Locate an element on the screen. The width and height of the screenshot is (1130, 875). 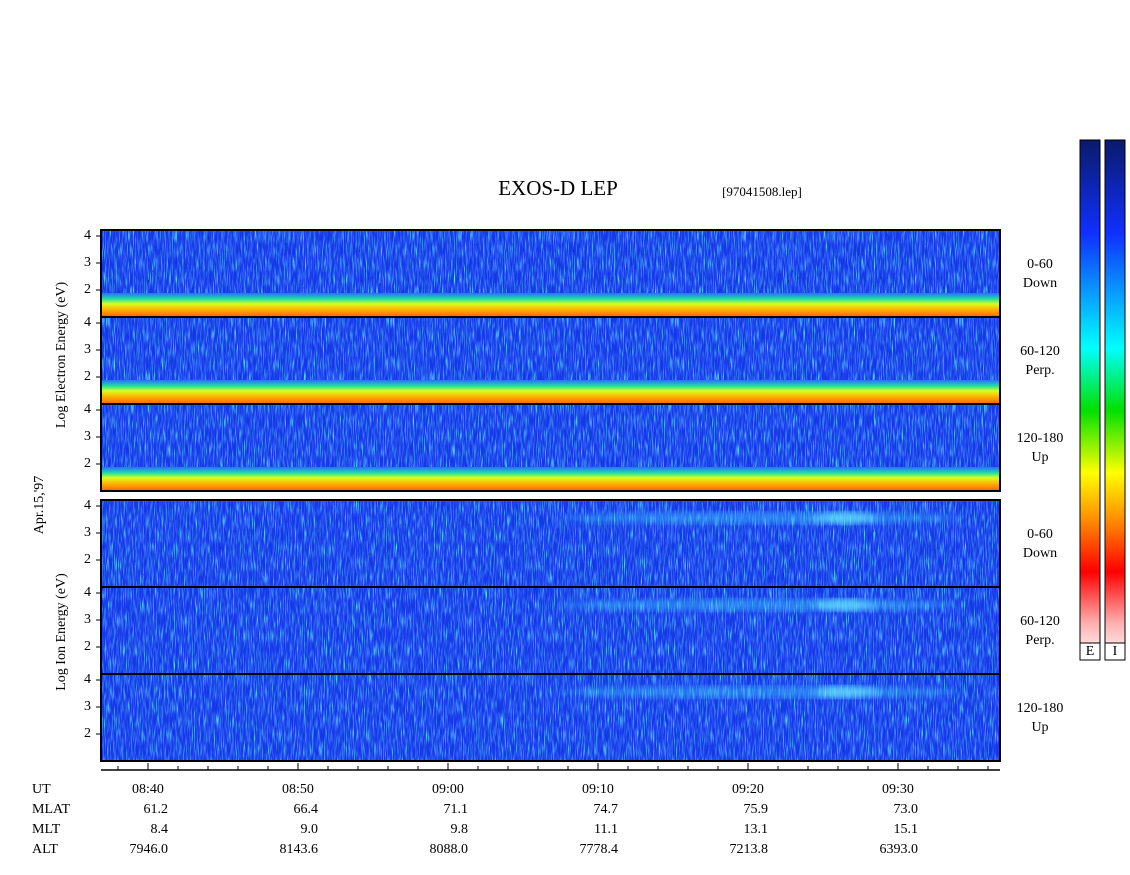
file-name: [97041508.lep] is located at coordinates (762, 191).